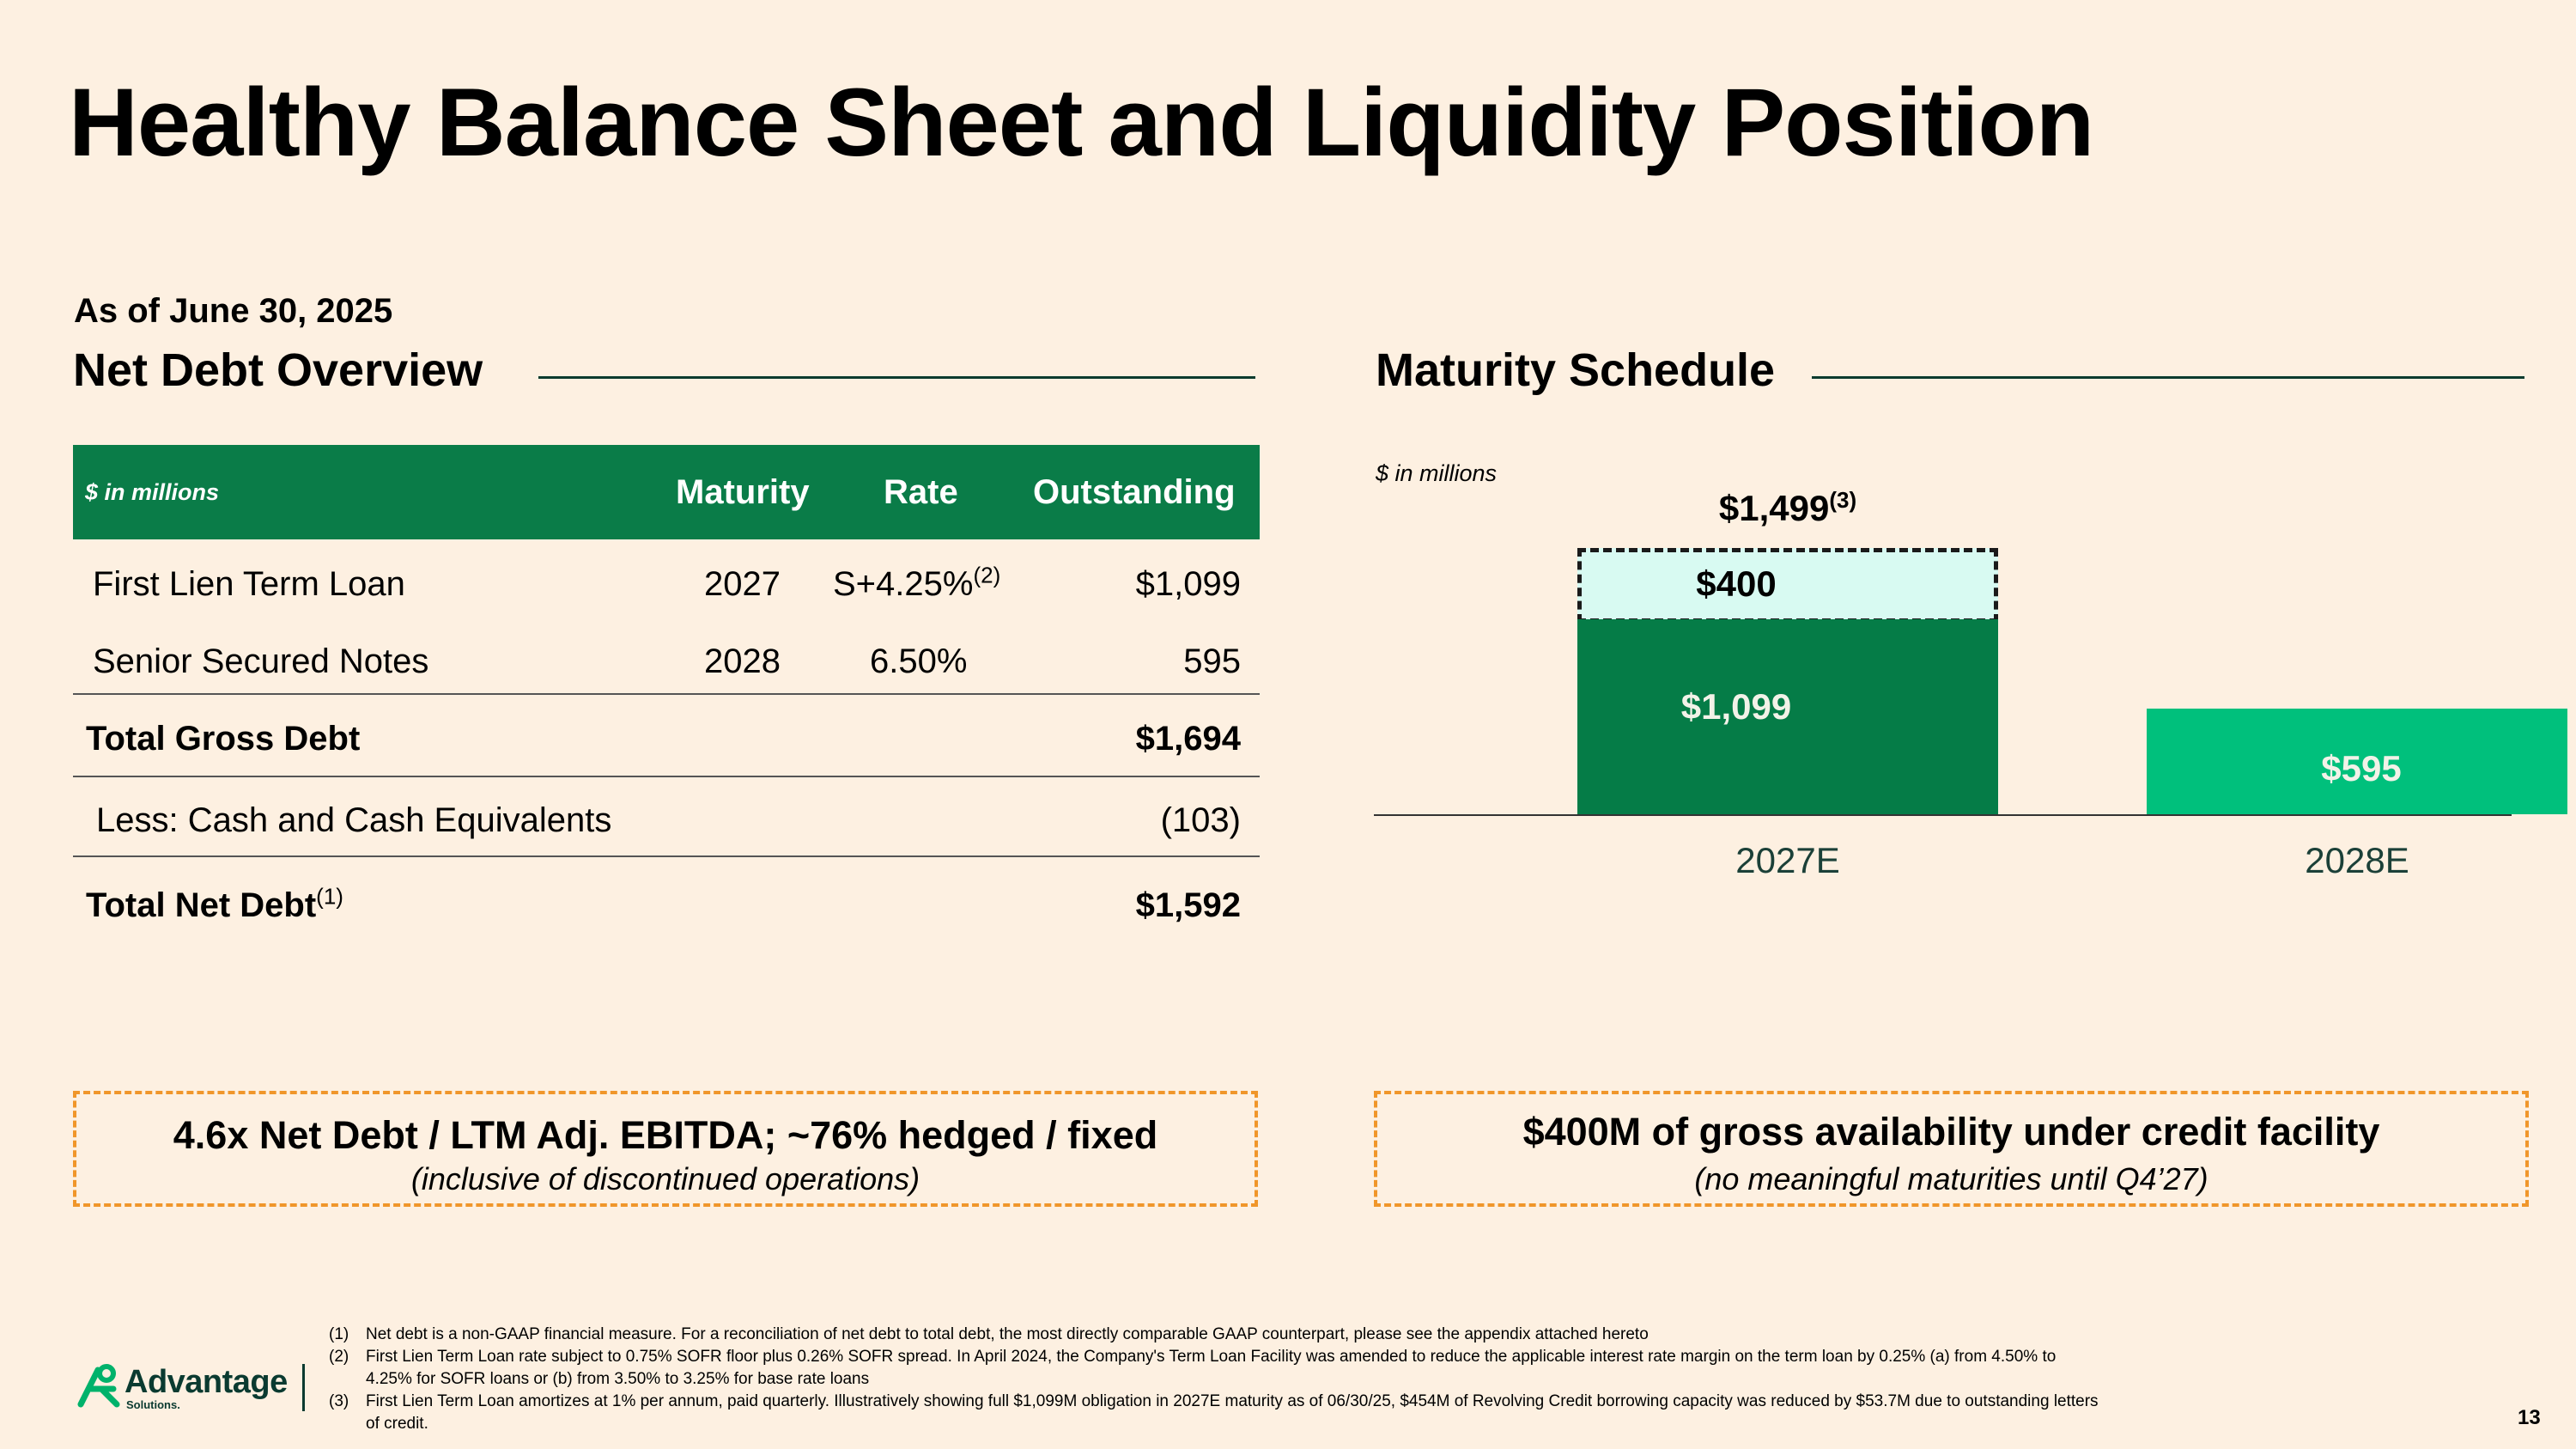  What do you see at coordinates (339, 1357) in the screenshot?
I see `footnote-2-num: (2)` at bounding box center [339, 1357].